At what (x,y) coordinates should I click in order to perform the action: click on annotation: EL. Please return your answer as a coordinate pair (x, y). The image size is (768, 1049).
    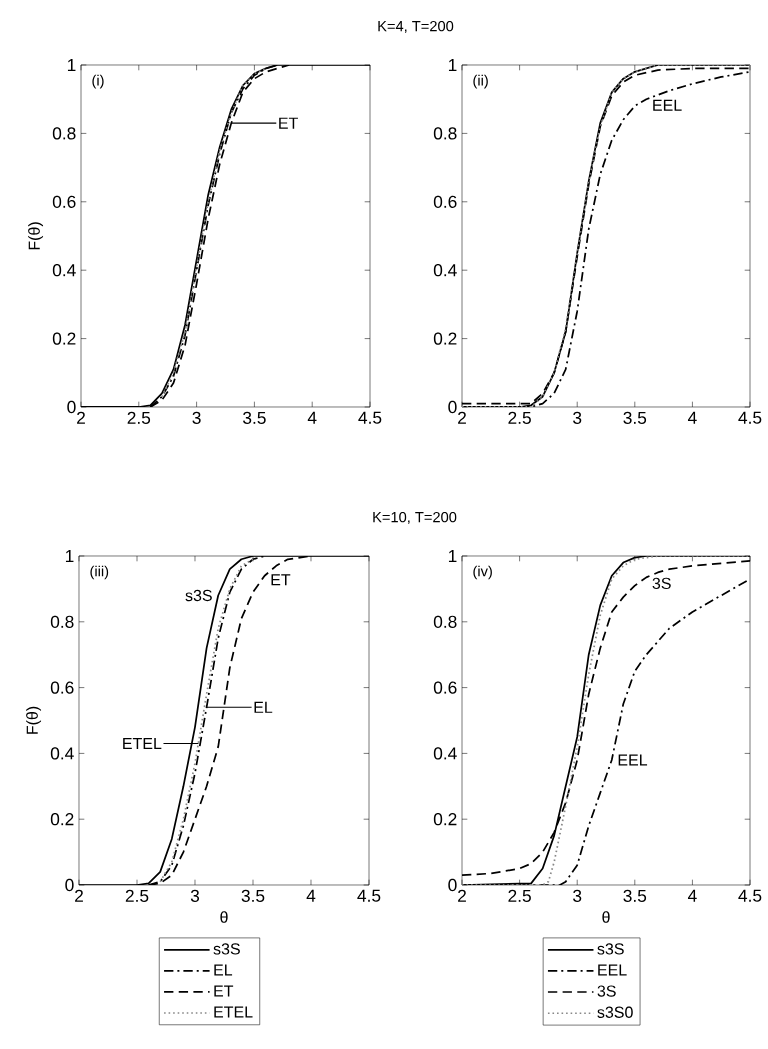
    Looking at the image, I should click on (263, 707).